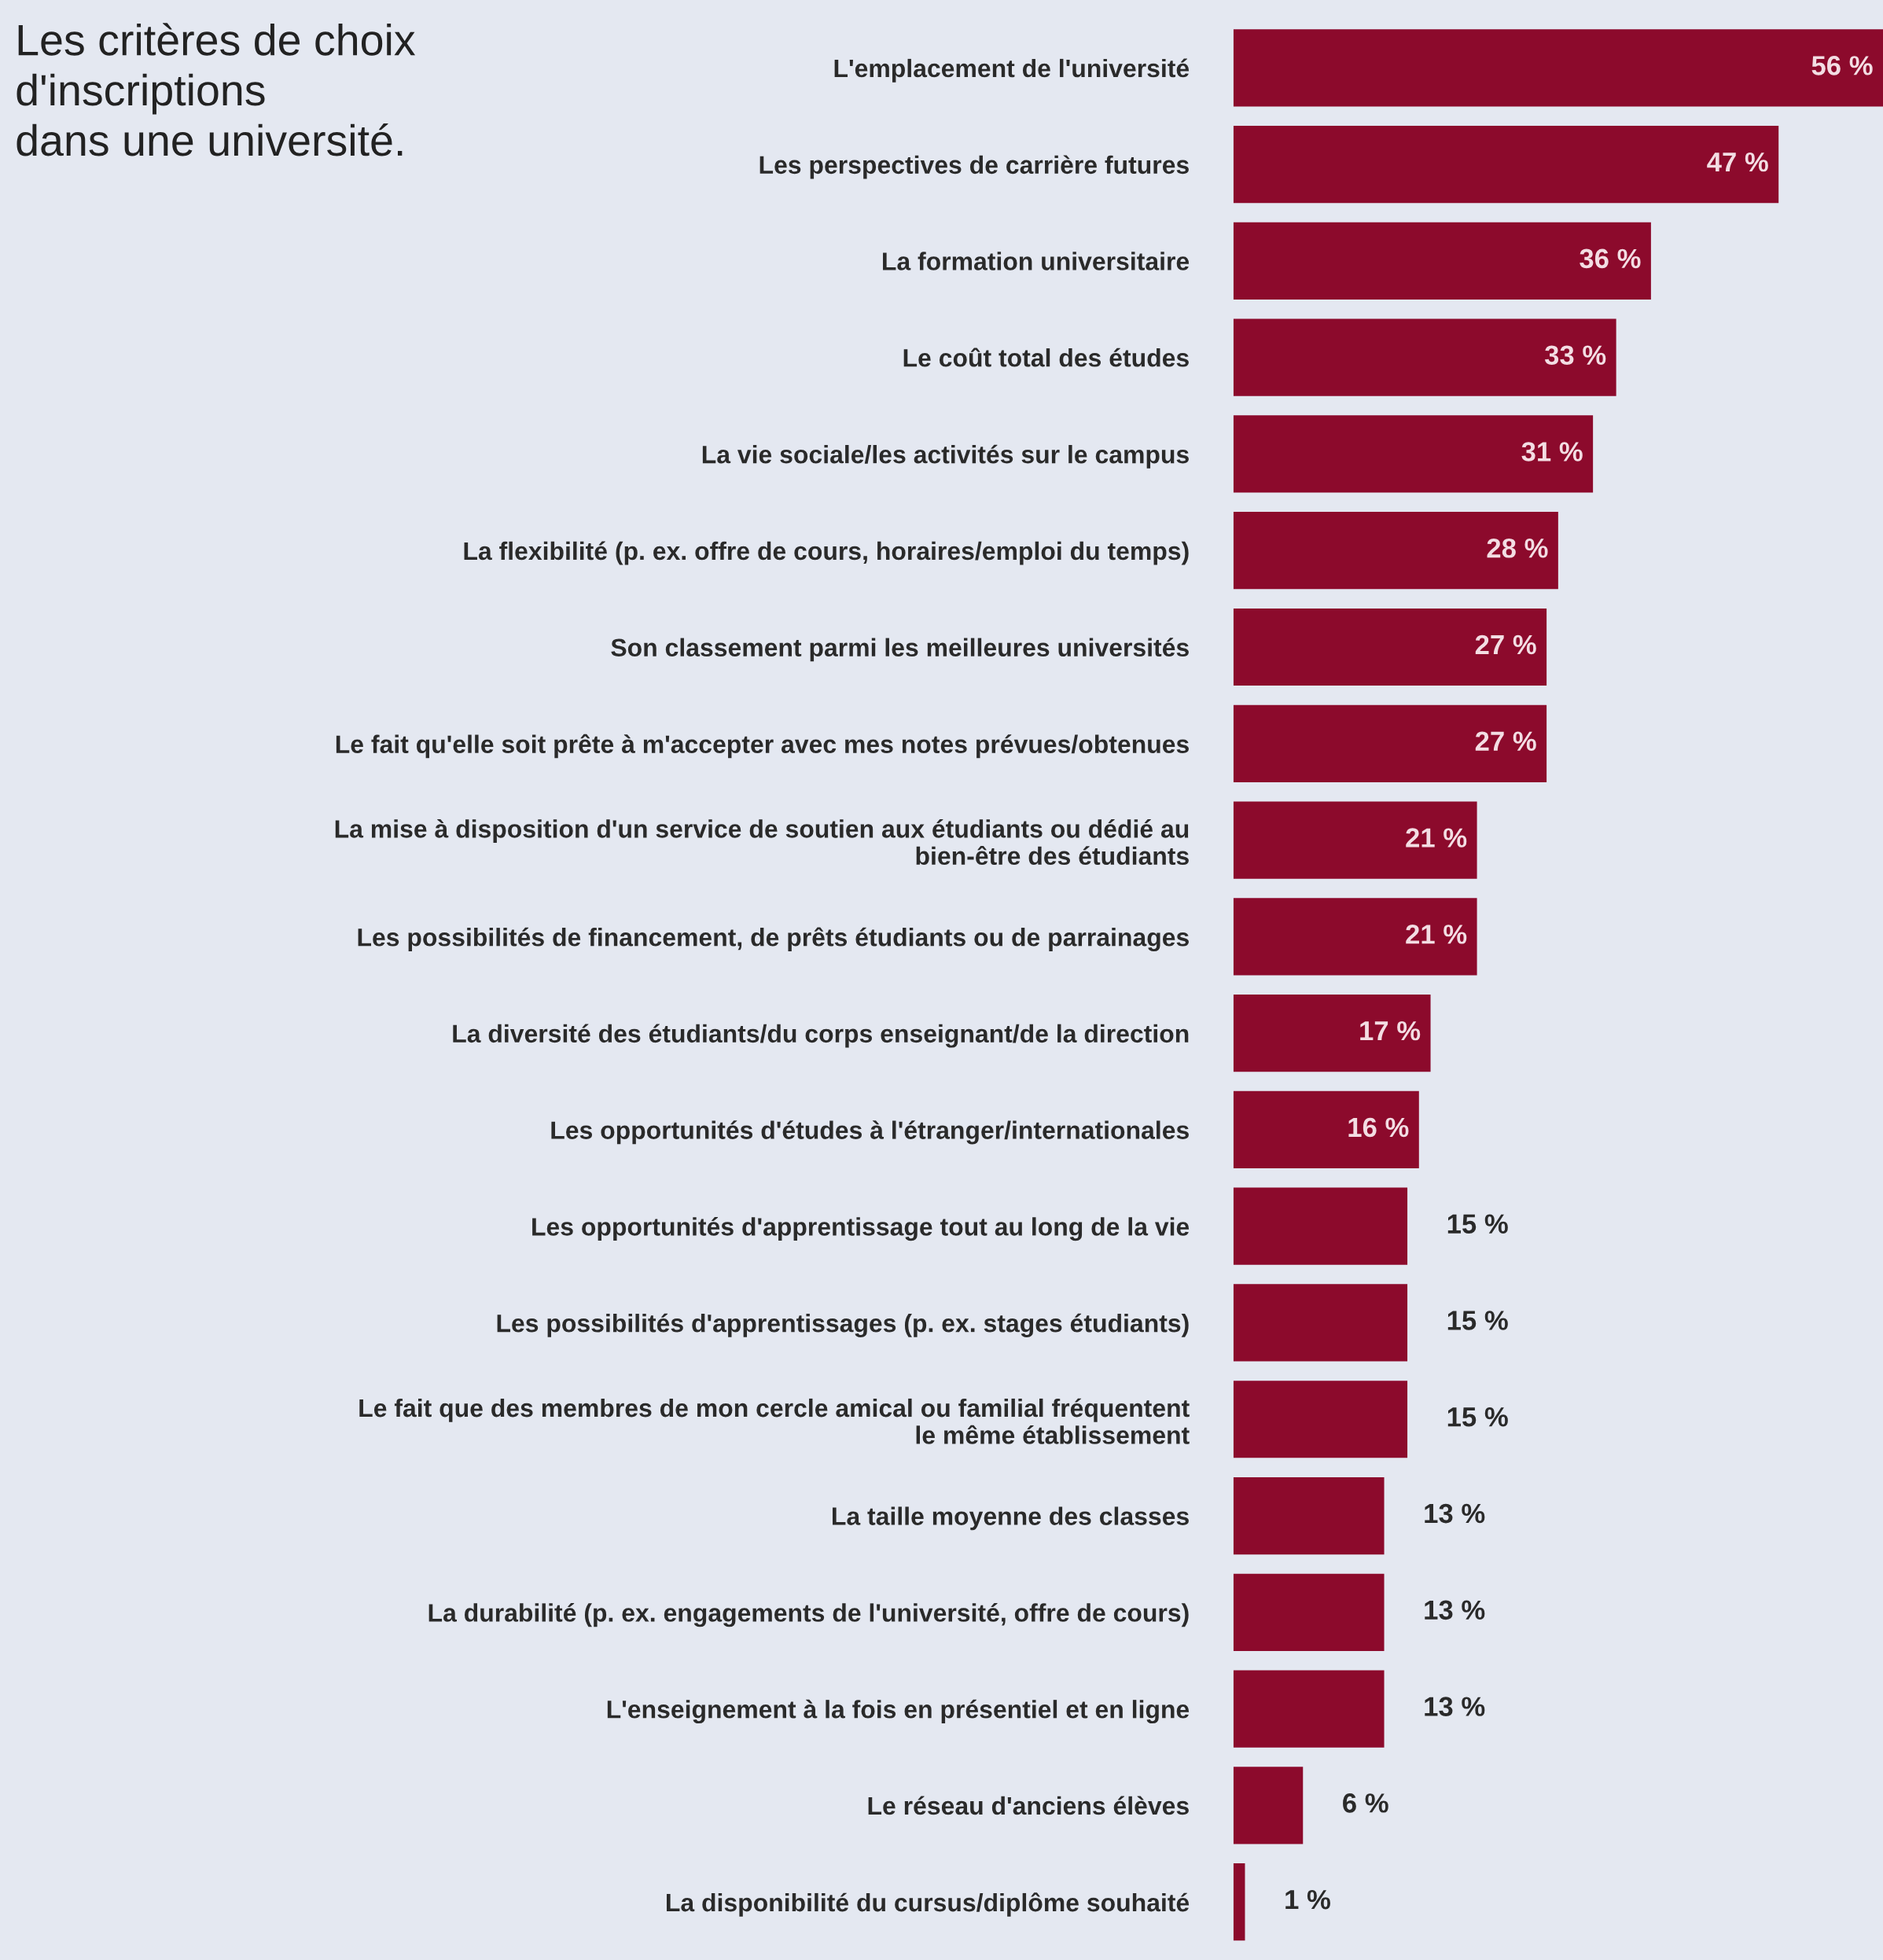 The width and height of the screenshot is (1883, 1960). Describe the element at coordinates (1011, 1518) in the screenshot. I see `y-tick-label: La taille moyenne des classes` at that location.